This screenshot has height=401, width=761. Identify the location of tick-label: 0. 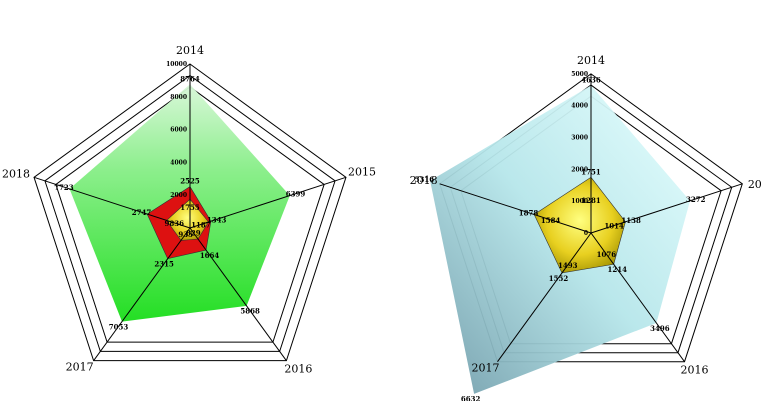
(586, 233).